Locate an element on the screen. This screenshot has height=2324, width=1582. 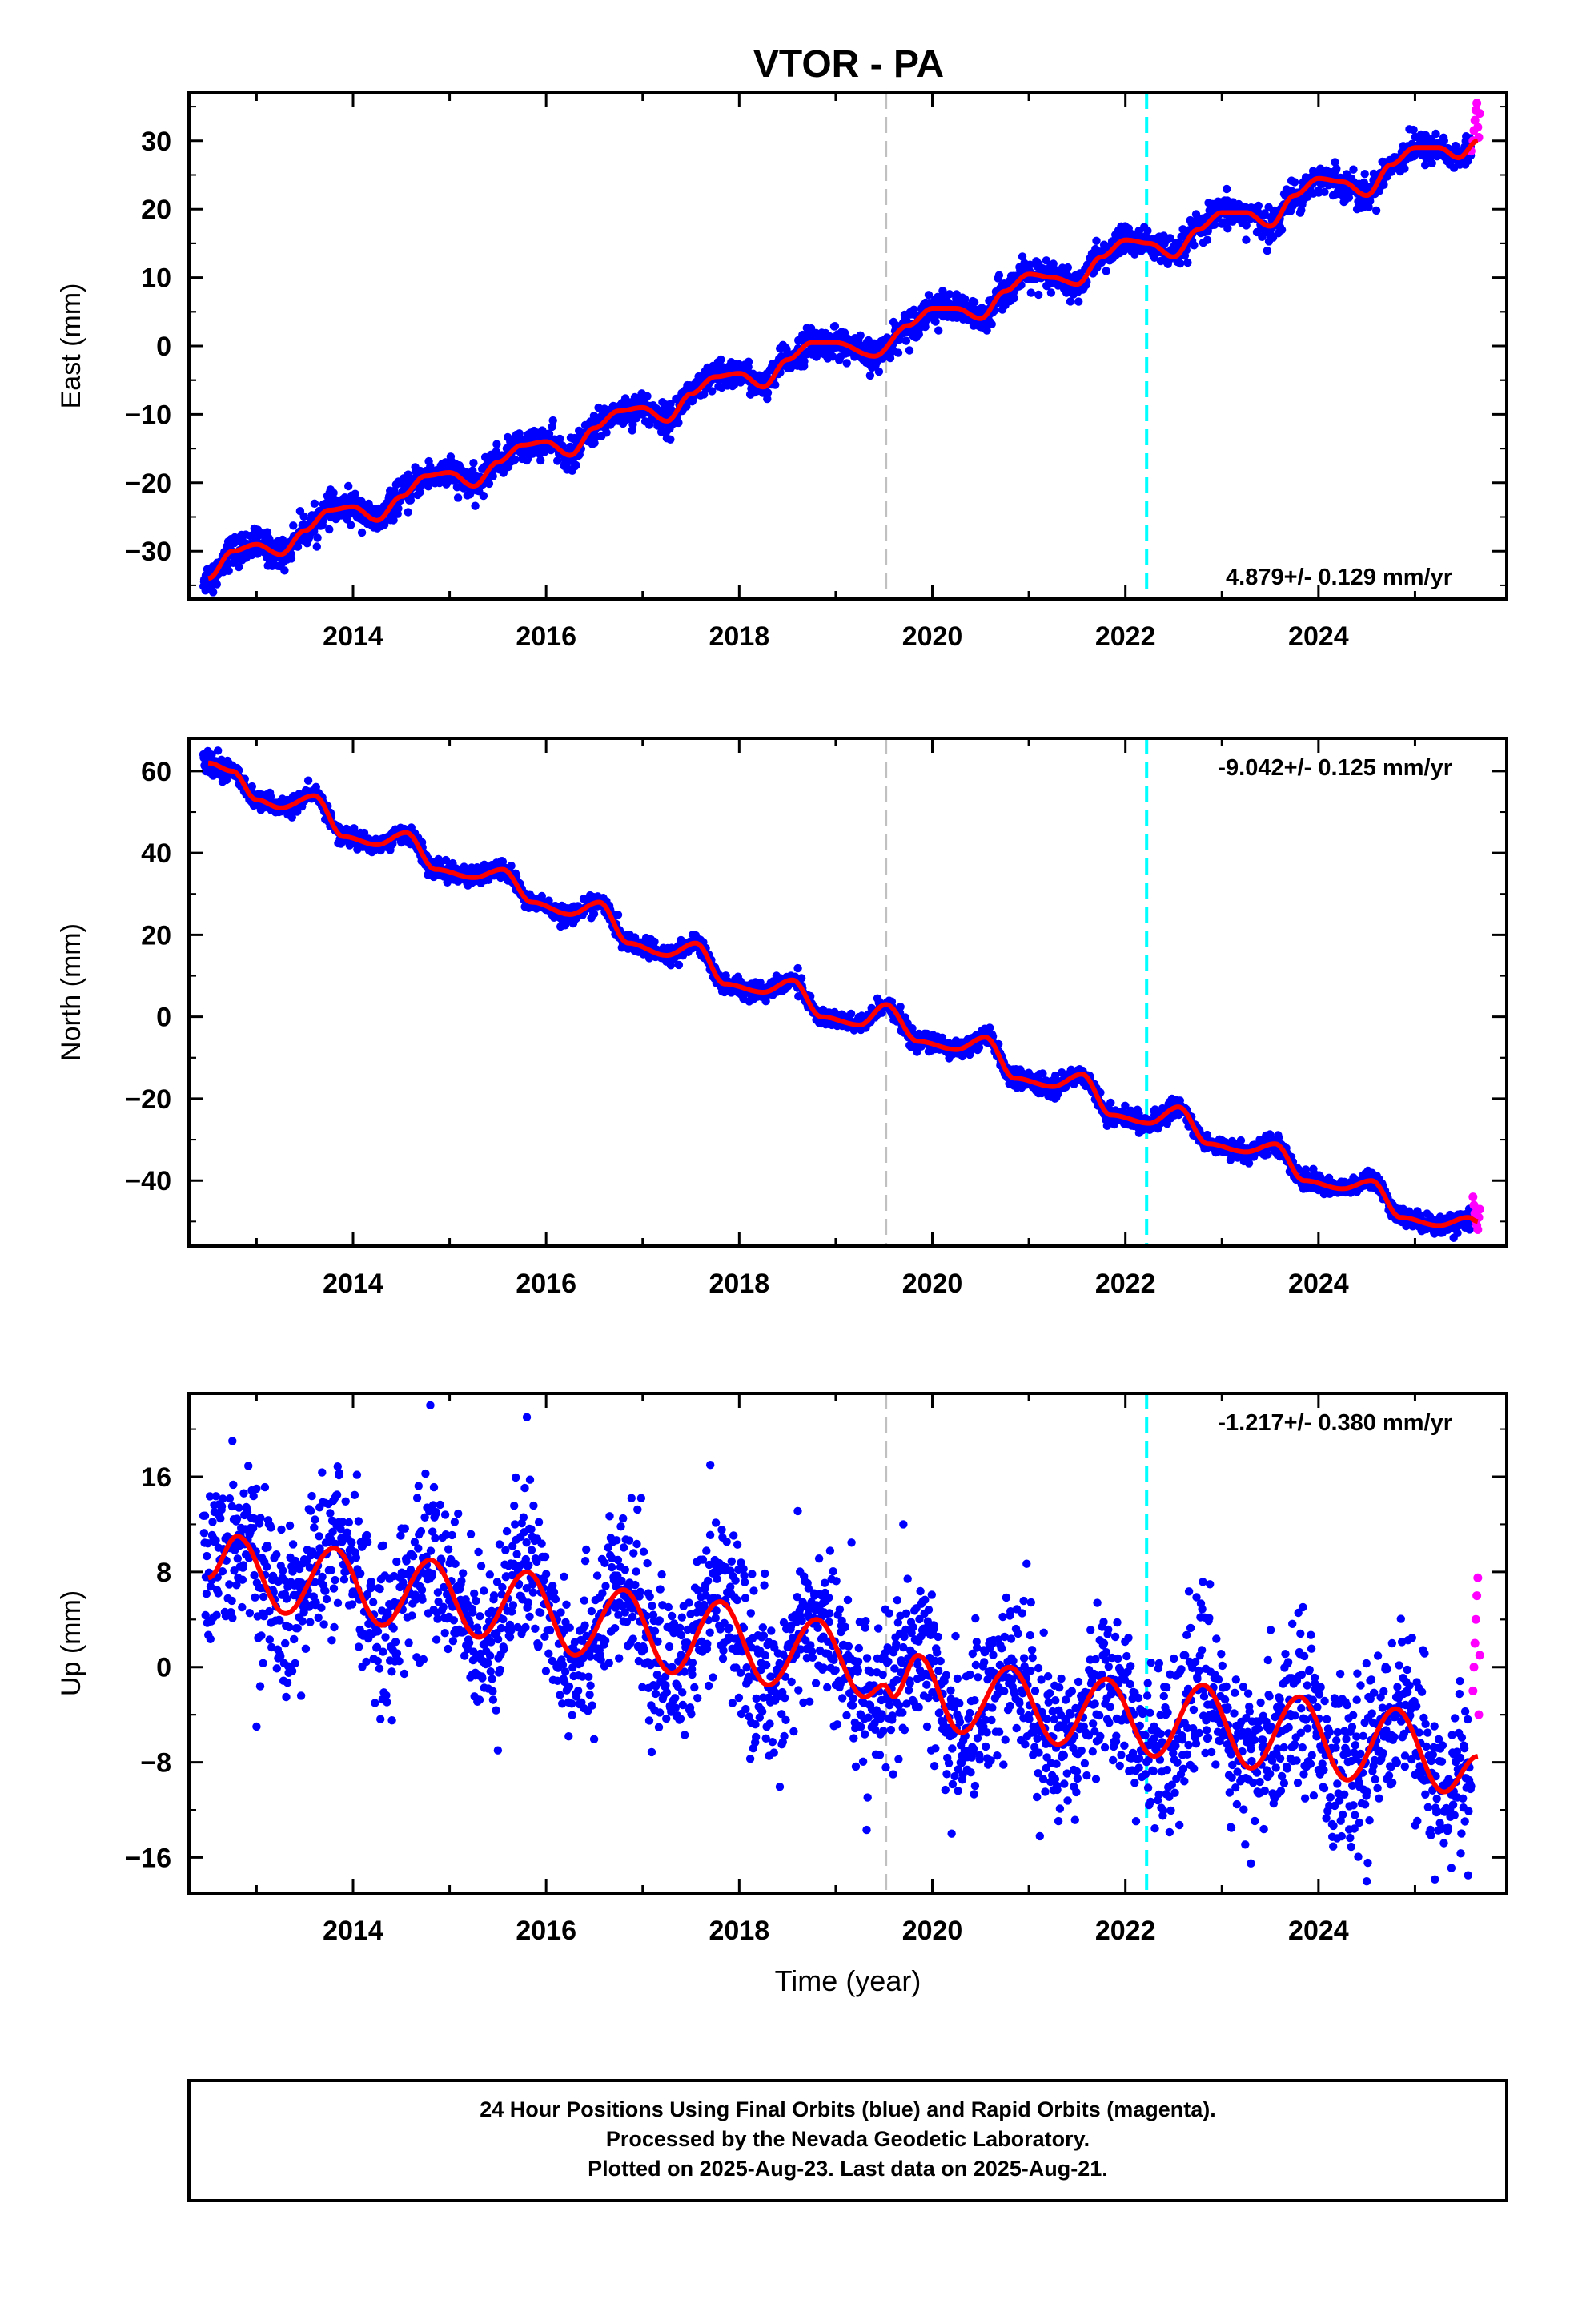
y-tick-label: 0 is located at coordinates (164, 347).